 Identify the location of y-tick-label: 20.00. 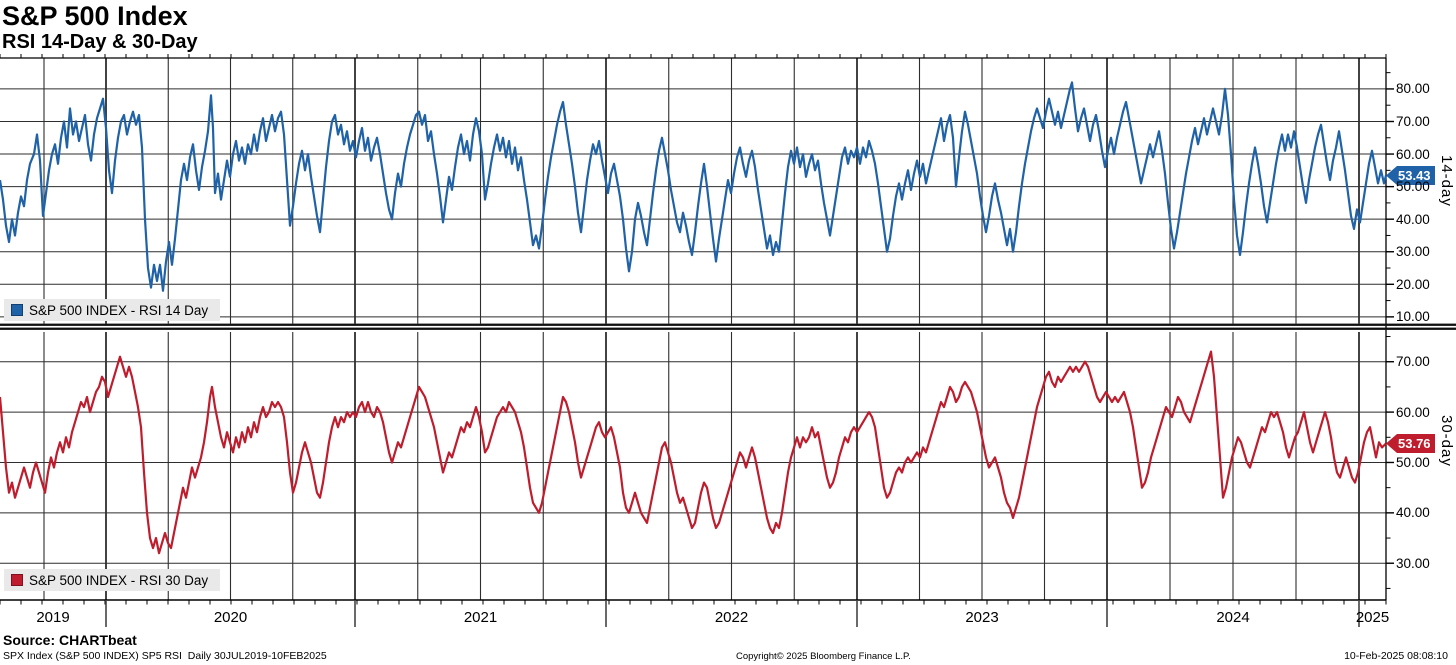
(1413, 284).